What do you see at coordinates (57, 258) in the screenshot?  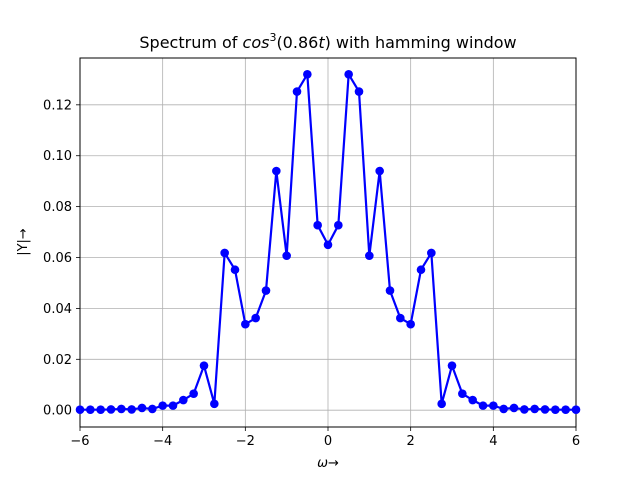 I see `y-tick-label: 0.06` at bounding box center [57, 258].